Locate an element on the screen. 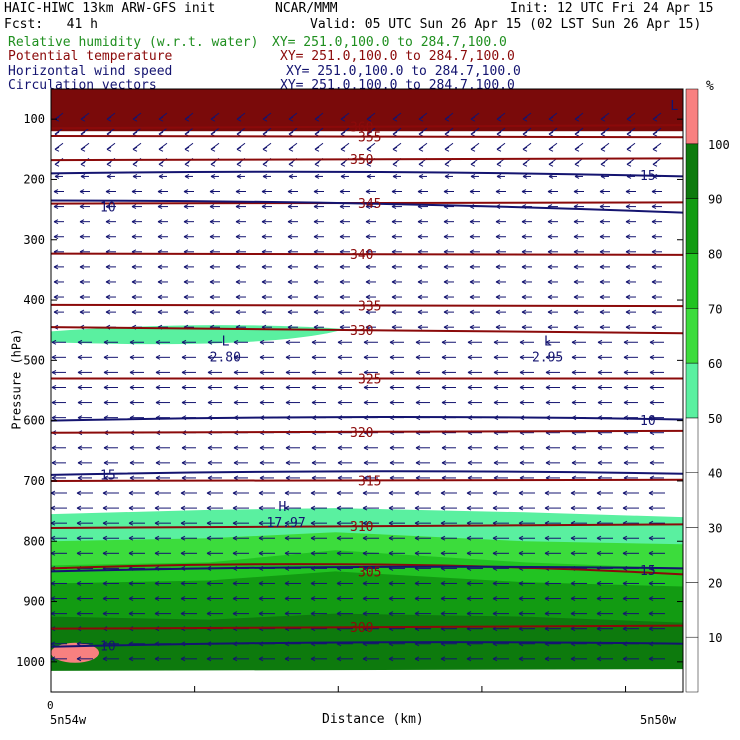 Image resolution: width=740 pixels, height=740 pixels. colorbar-tick-label: 20 is located at coordinates (715, 583).